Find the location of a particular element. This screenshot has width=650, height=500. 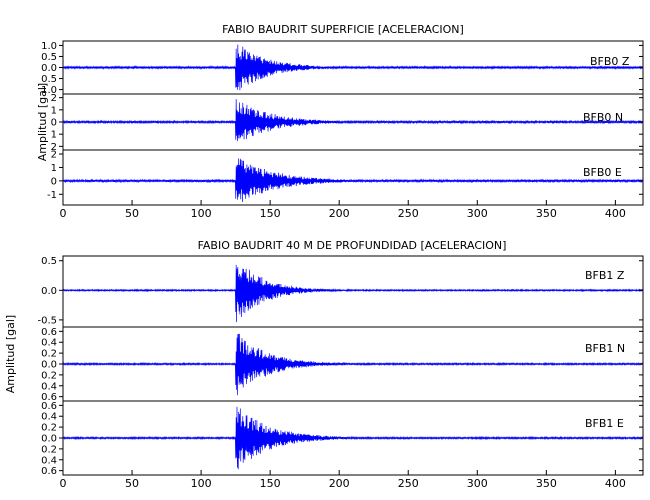

y-tick-label: -1 is located at coordinates (52, 195).